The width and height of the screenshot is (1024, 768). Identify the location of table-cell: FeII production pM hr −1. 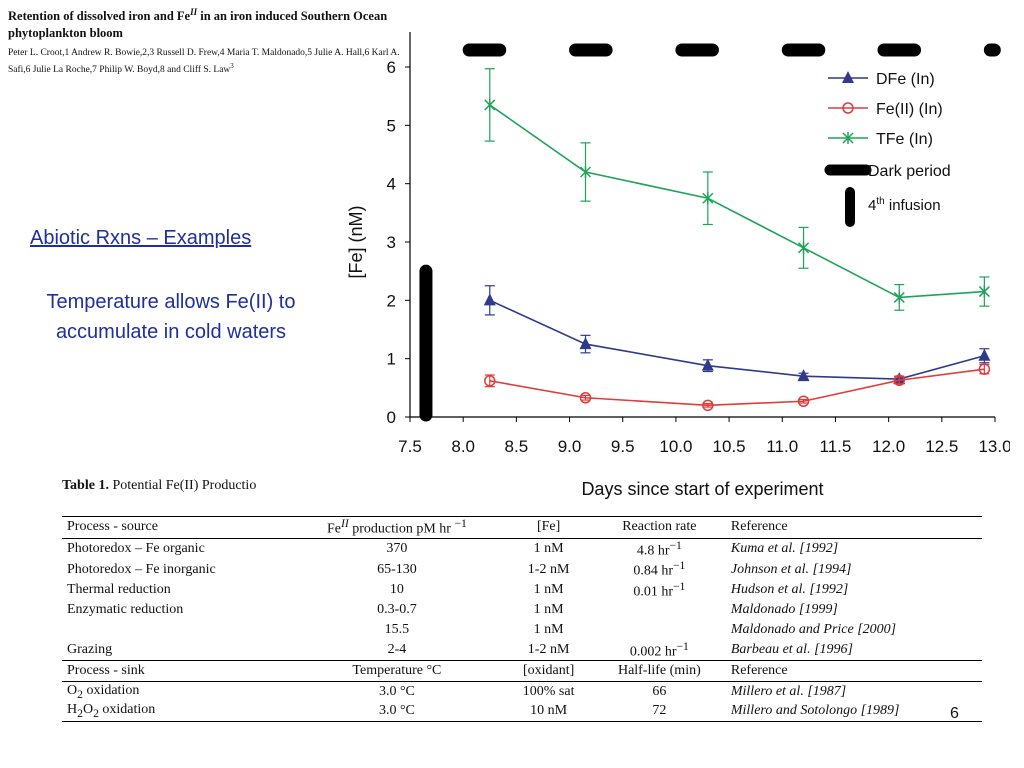
(397, 527).